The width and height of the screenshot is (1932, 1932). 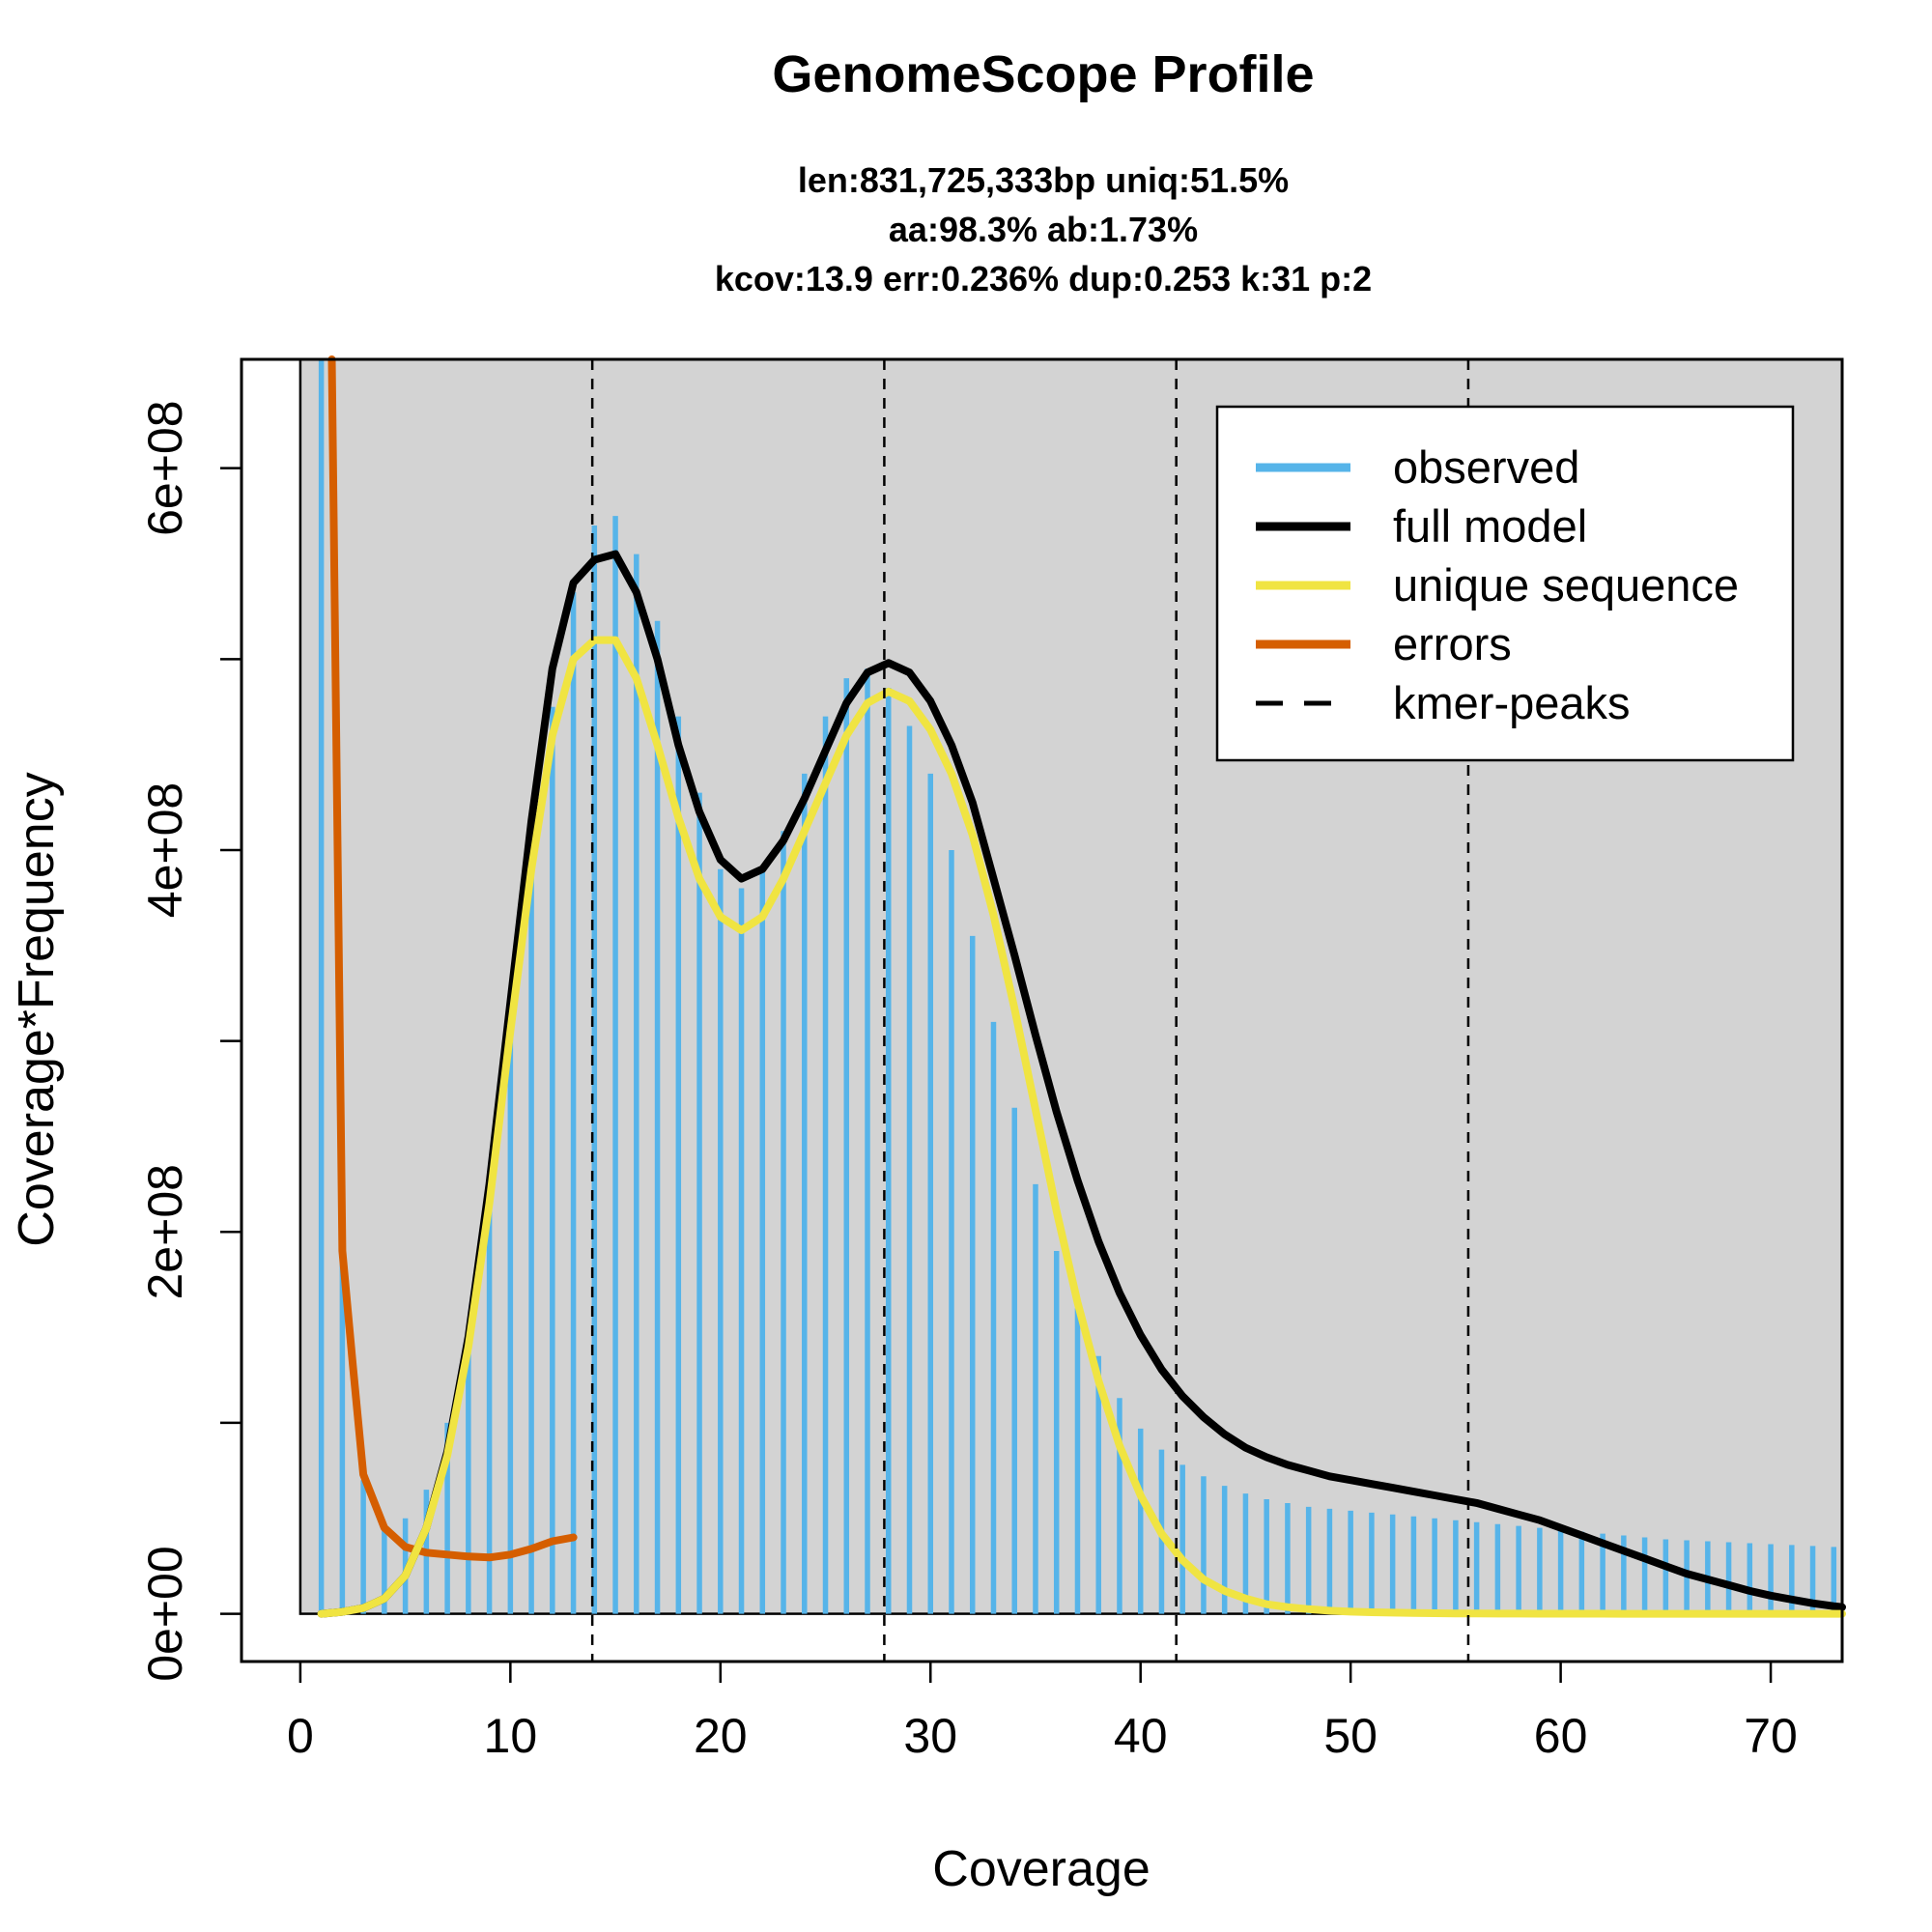 I want to click on x-axis-label: Coverage, so click(x=1041, y=1869).